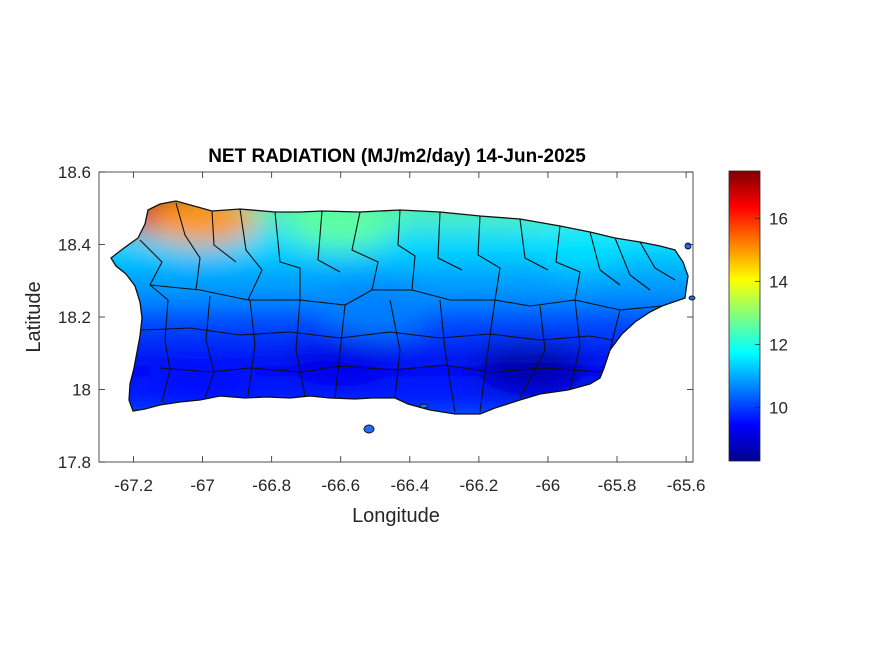  Describe the element at coordinates (686, 485) in the screenshot. I see `x-tick-label: -65.6` at that location.